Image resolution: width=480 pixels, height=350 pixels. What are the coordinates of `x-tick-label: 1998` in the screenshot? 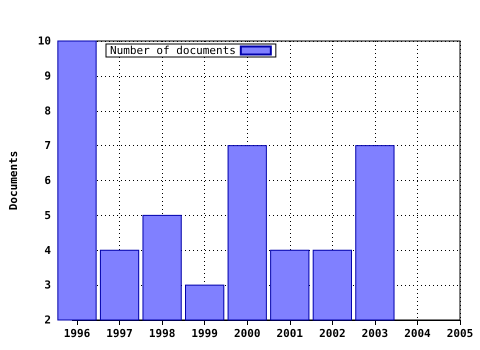 It's located at (162, 333).